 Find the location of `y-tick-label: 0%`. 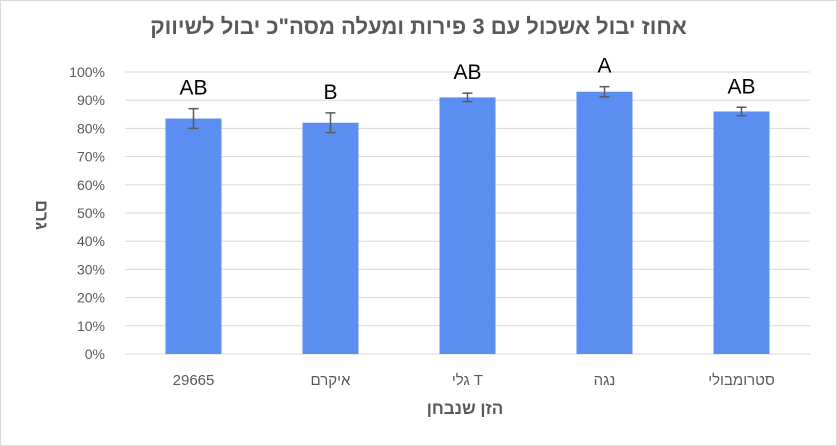

y-tick-label: 0% is located at coordinates (95, 354).